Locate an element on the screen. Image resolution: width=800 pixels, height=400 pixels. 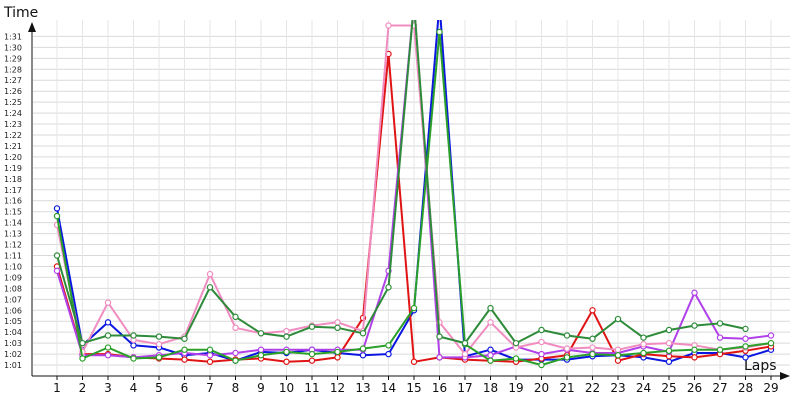
y-tick-label: 1:20 is located at coordinates (13, 157).